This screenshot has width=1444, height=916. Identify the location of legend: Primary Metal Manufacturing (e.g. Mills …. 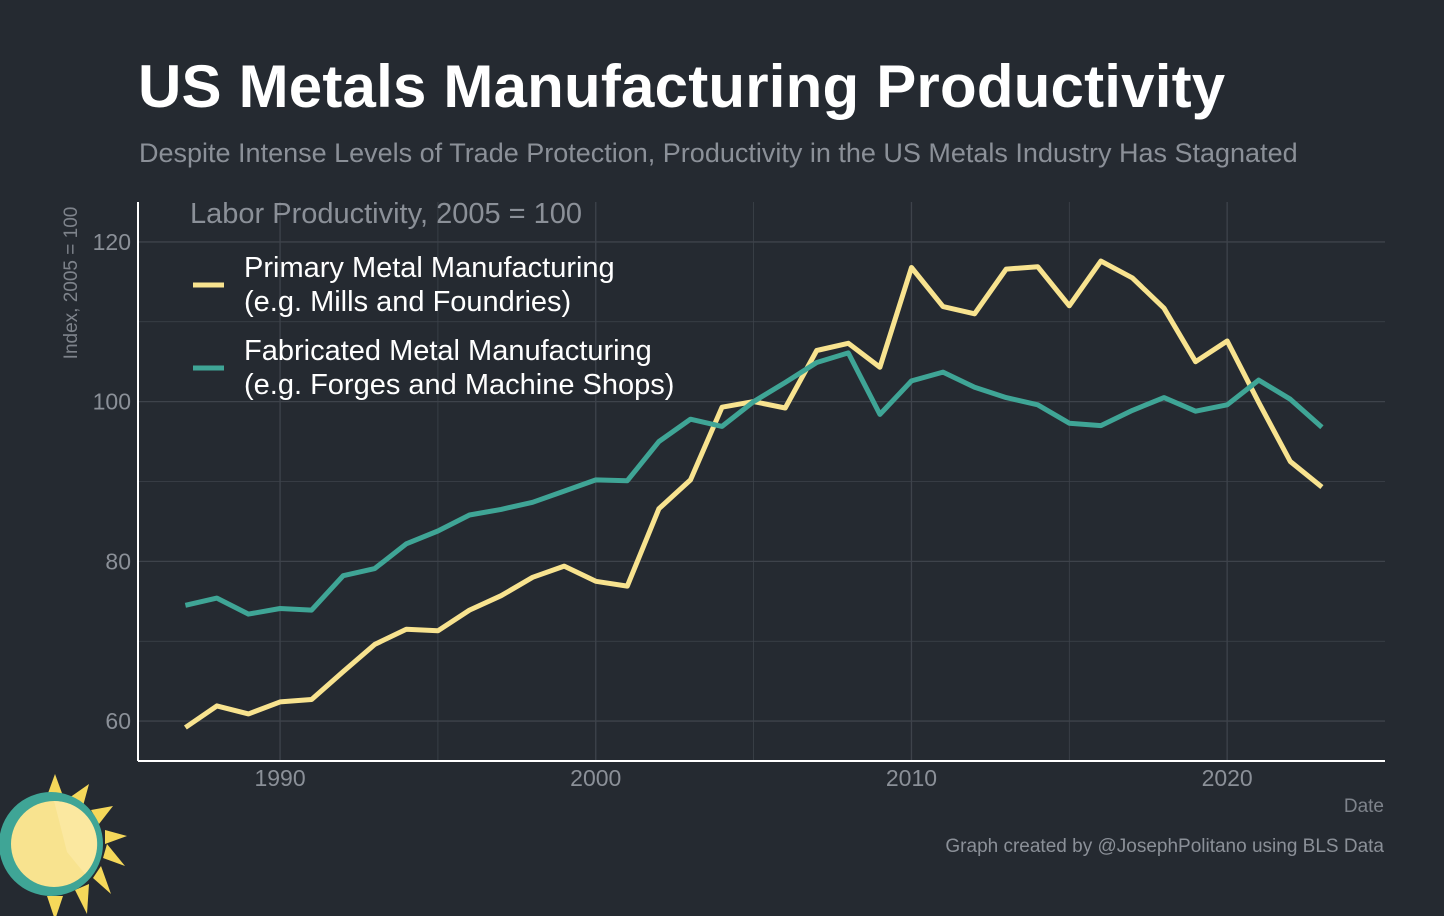
(433, 326).